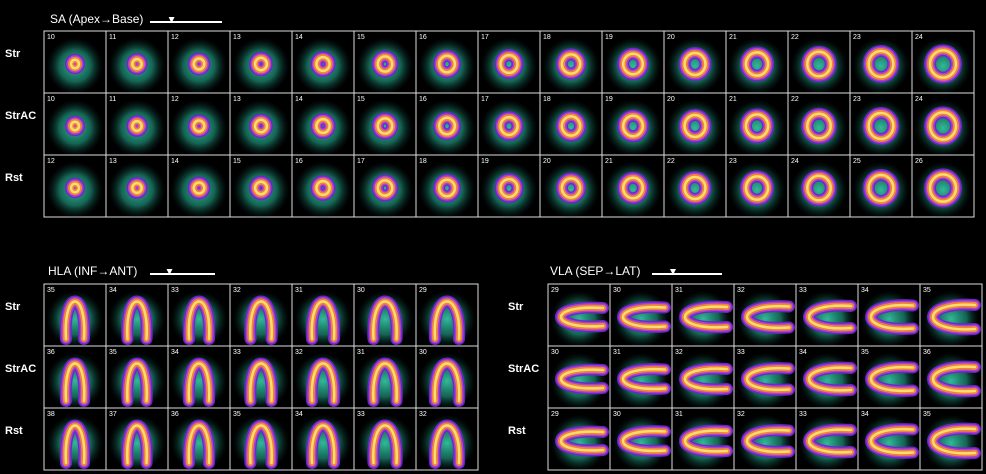  I want to click on slice-number: 31, so click(361, 352).